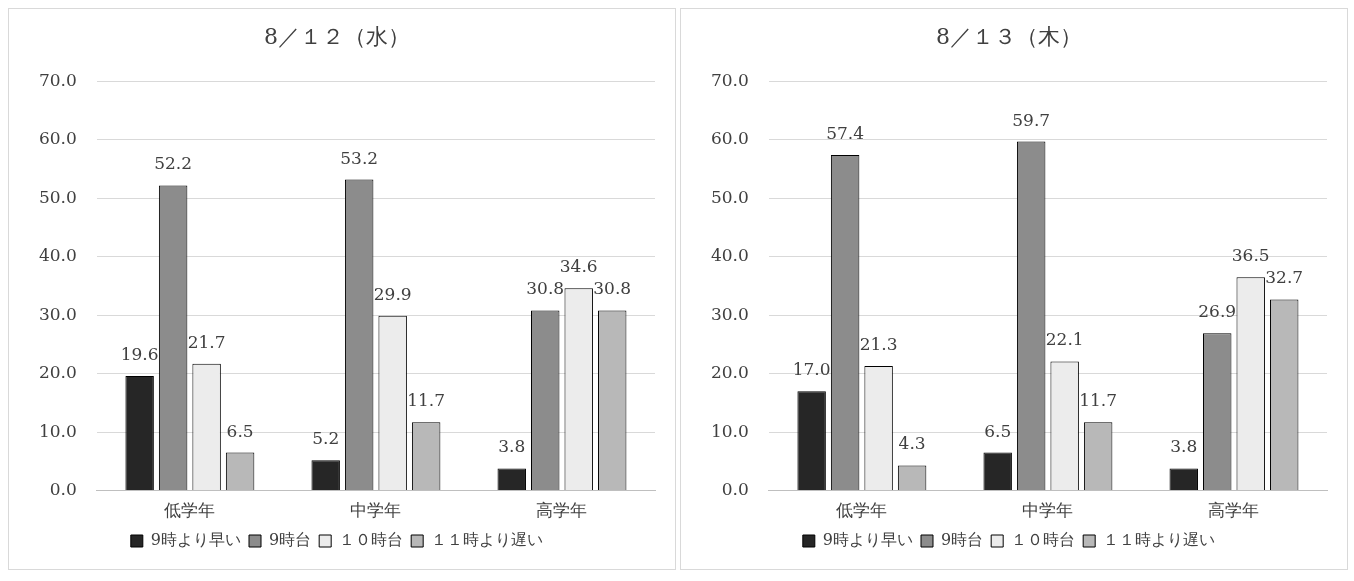 The image size is (1354, 581). What do you see at coordinates (845, 132) in the screenshot?
I see `data-label: 57.4` at bounding box center [845, 132].